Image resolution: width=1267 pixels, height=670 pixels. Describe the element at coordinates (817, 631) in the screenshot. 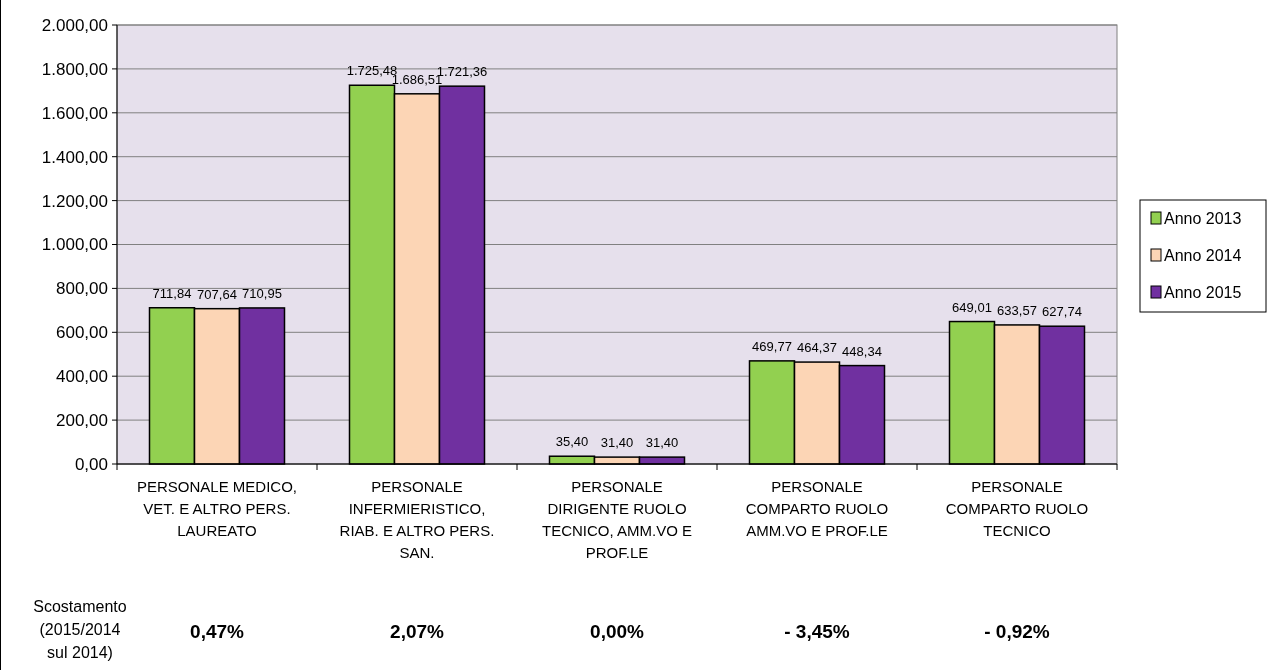

I see `text: - 3,45%` at that location.